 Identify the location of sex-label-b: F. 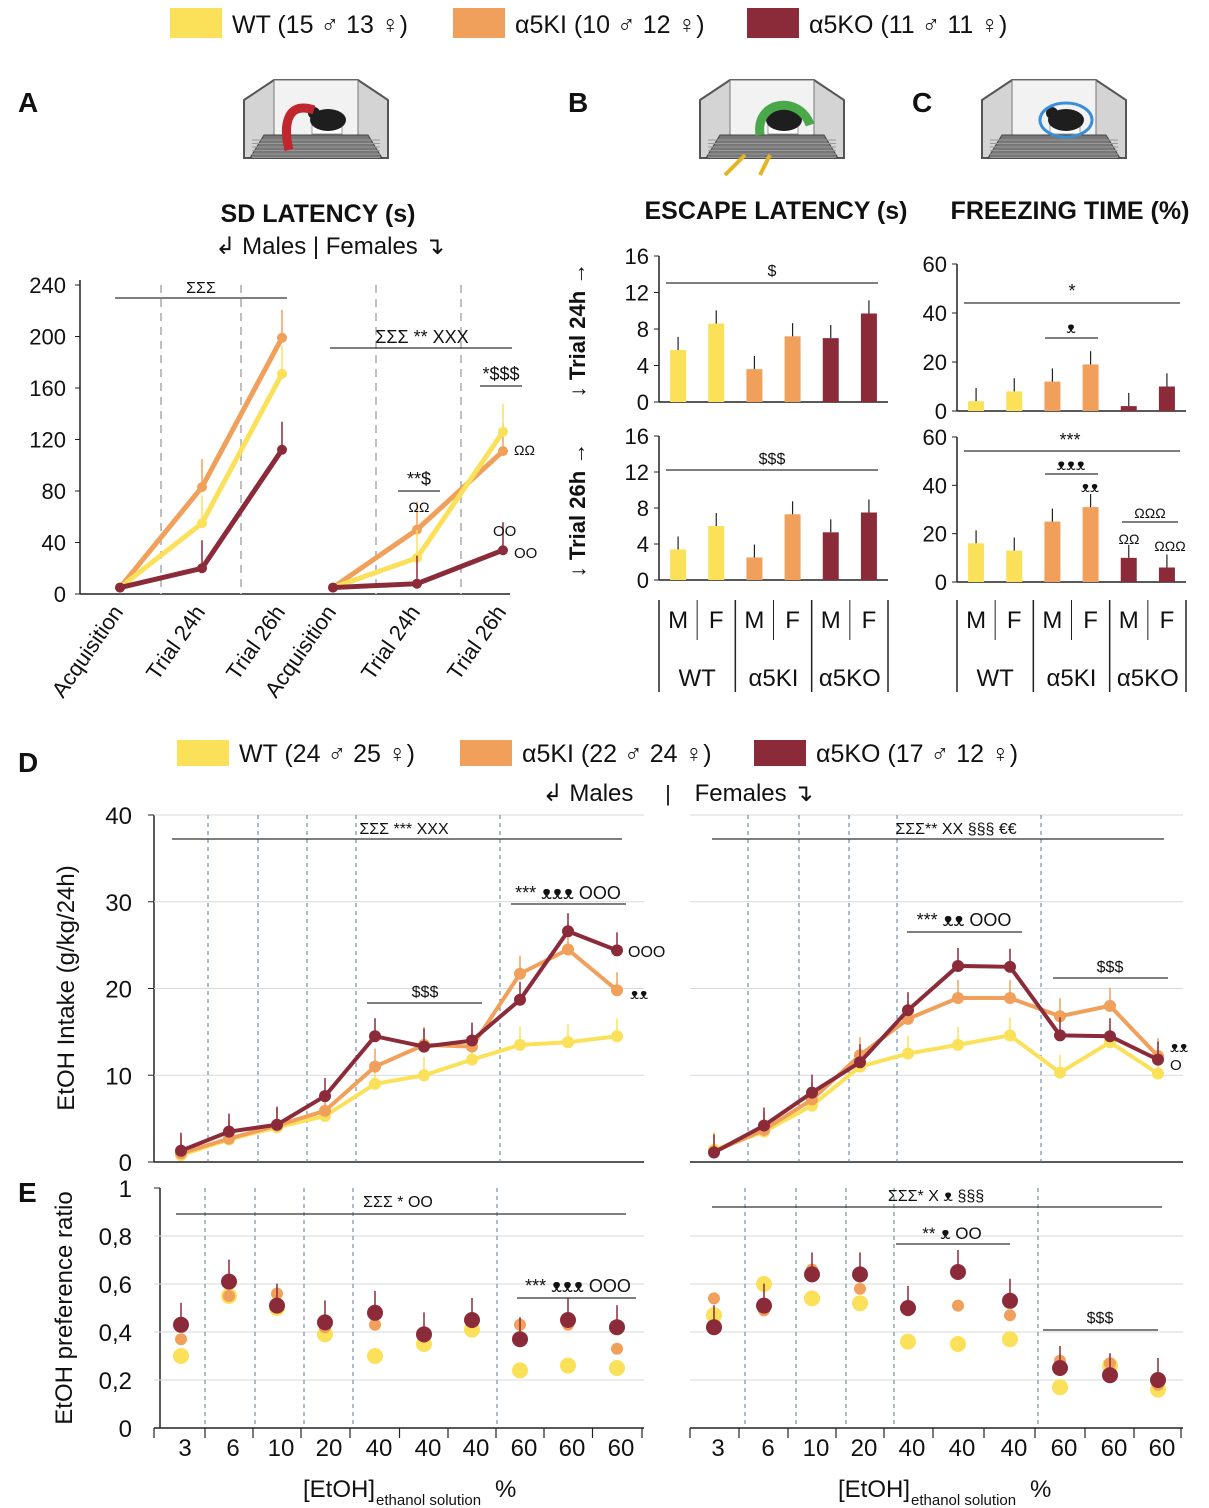
(716, 620).